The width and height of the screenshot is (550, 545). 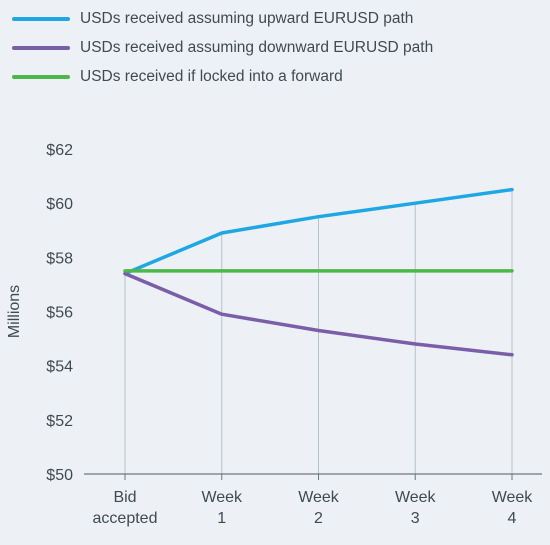 What do you see at coordinates (125, 508) in the screenshot?
I see `x-tick-label-0: Bid accepted` at bounding box center [125, 508].